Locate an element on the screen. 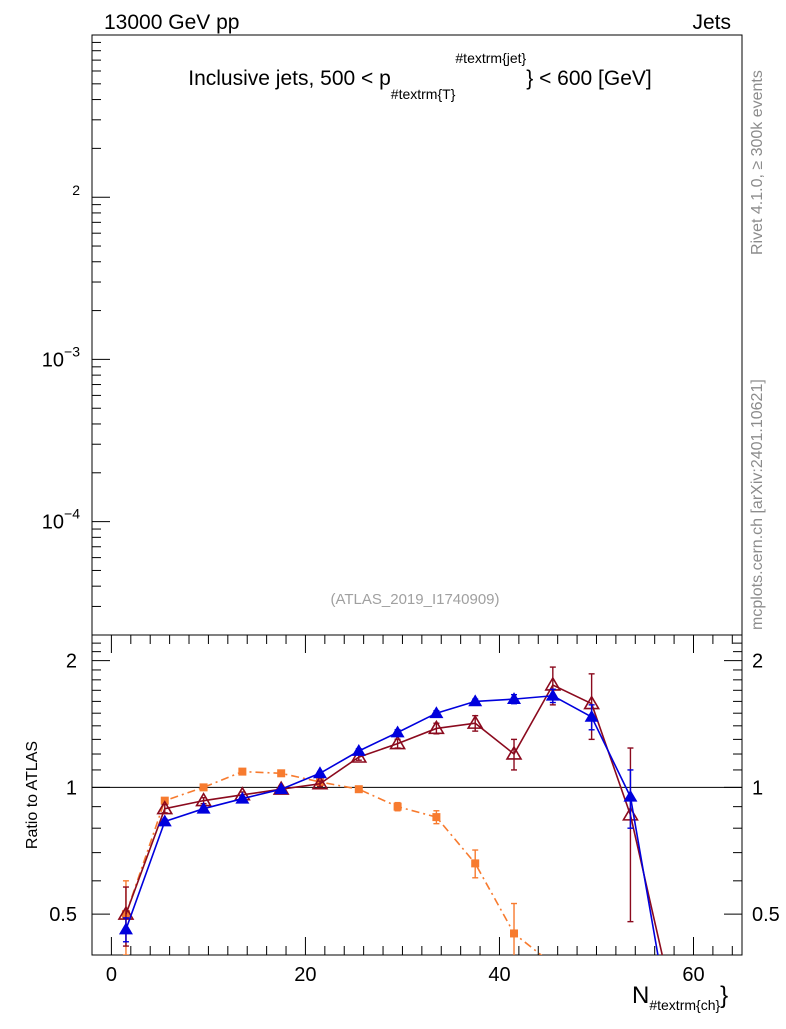 Image resolution: width=786 pixels, height=1029 pixels. ratio-y-label: Ratio to ATLAS is located at coordinates (32, 795).